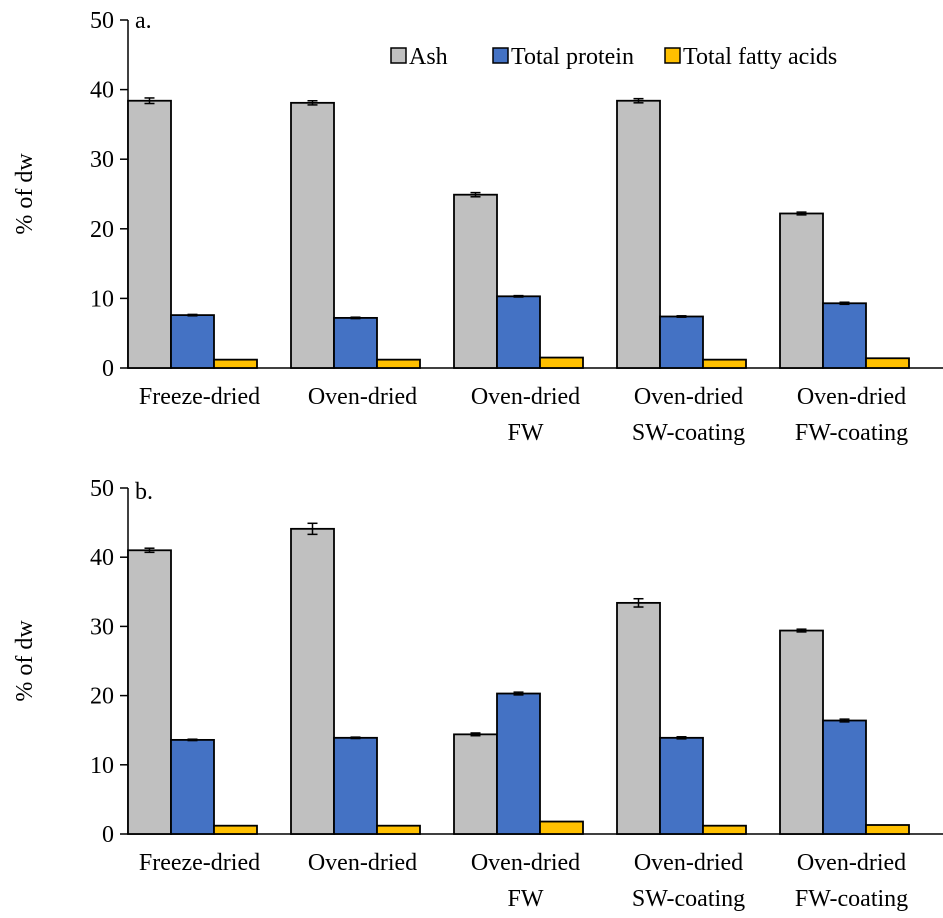  Describe the element at coordinates (144, 492) in the screenshot. I see `panel-label: b.` at that location.